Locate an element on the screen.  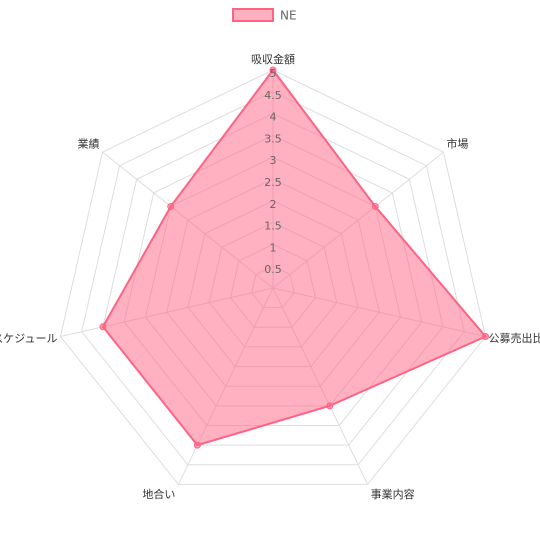
r-tick-label: 5 is located at coordinates (273, 73).